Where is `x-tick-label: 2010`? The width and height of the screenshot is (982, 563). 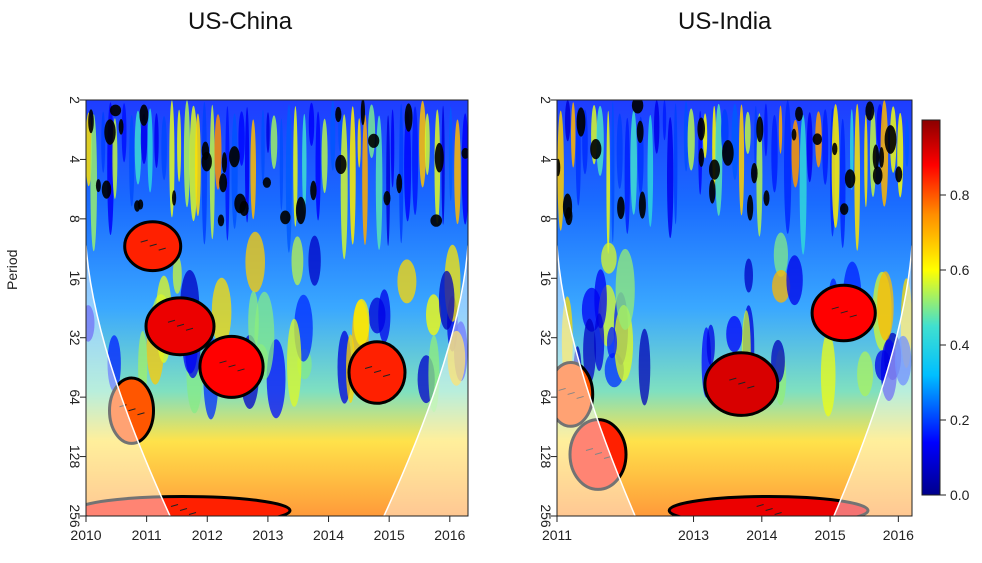
x-tick-label: 2010 is located at coordinates (85, 535).